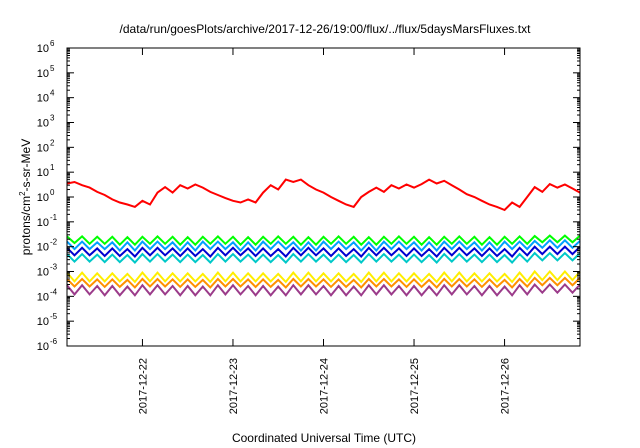 The width and height of the screenshot is (640, 448). What do you see at coordinates (234, 386) in the screenshot?
I see `x-tick-label: 2017-12-23` at bounding box center [234, 386].